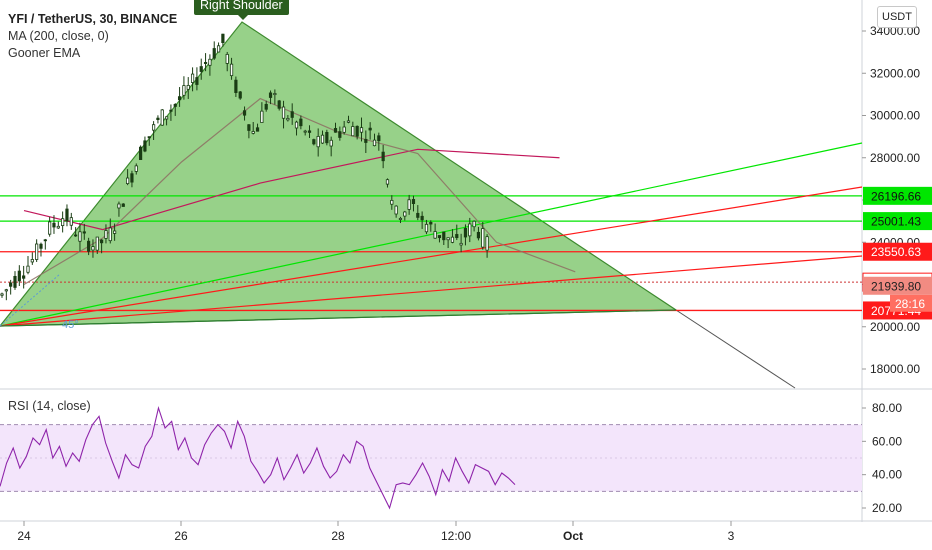 The image size is (932, 550). I want to click on angle-label: 45°, so click(70, 325).